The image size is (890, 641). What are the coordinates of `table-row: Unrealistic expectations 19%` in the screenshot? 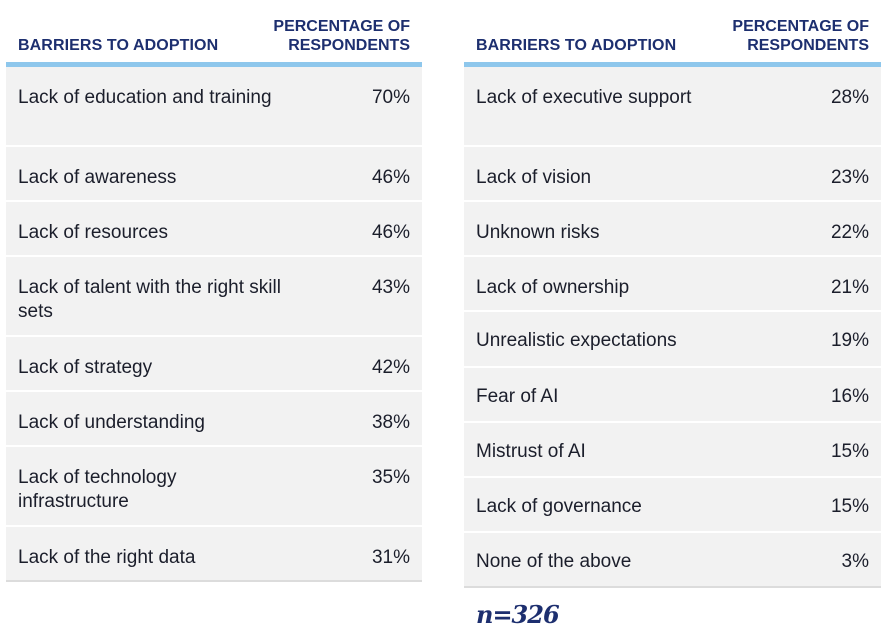 It's located at (672, 340).